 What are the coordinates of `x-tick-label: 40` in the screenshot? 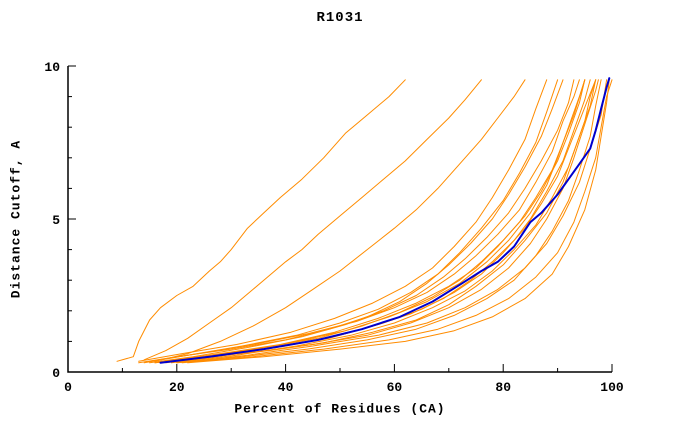 It's located at (286, 387).